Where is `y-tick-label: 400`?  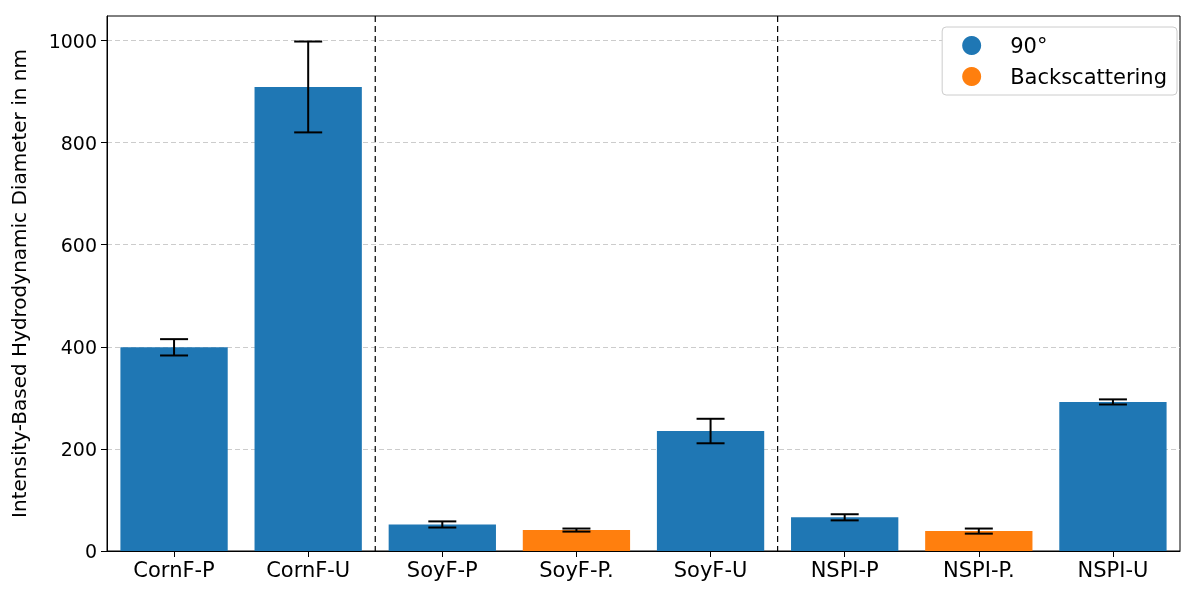 y-tick-label: 400 is located at coordinates (78, 346).